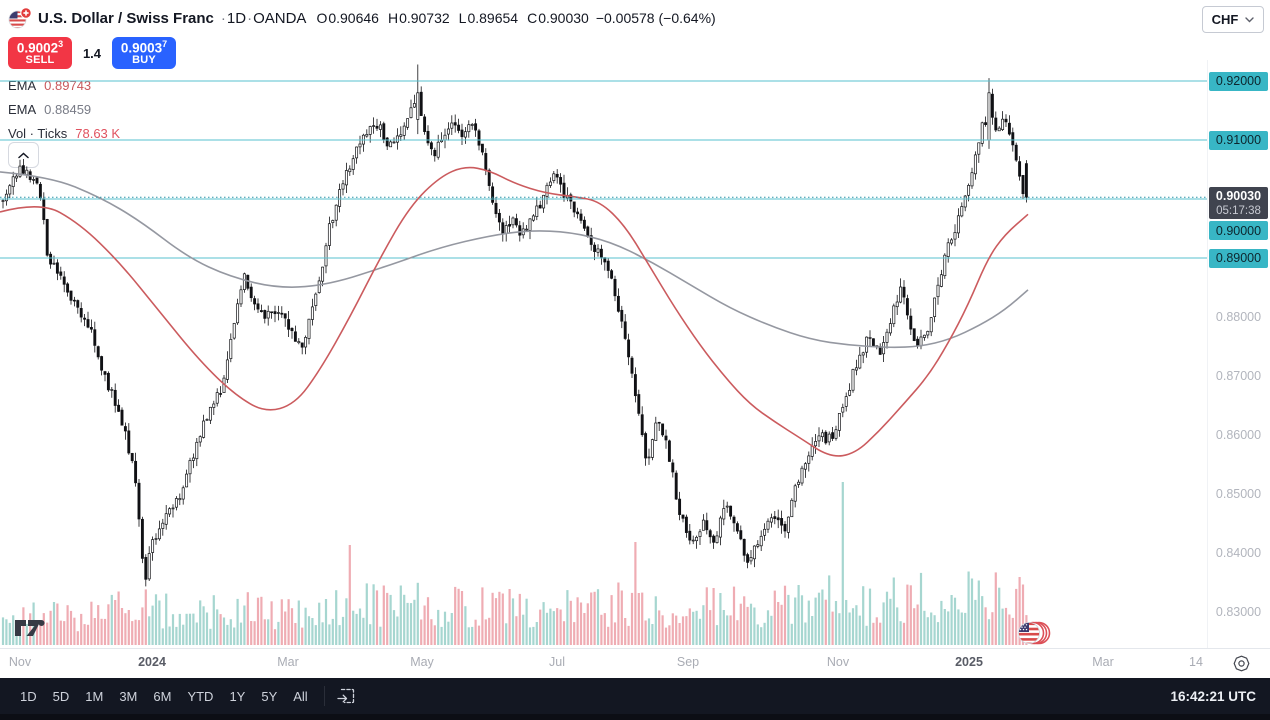 The height and width of the screenshot is (720, 1270). What do you see at coordinates (688, 662) in the screenshot?
I see `time-axis-label: Sep` at bounding box center [688, 662].